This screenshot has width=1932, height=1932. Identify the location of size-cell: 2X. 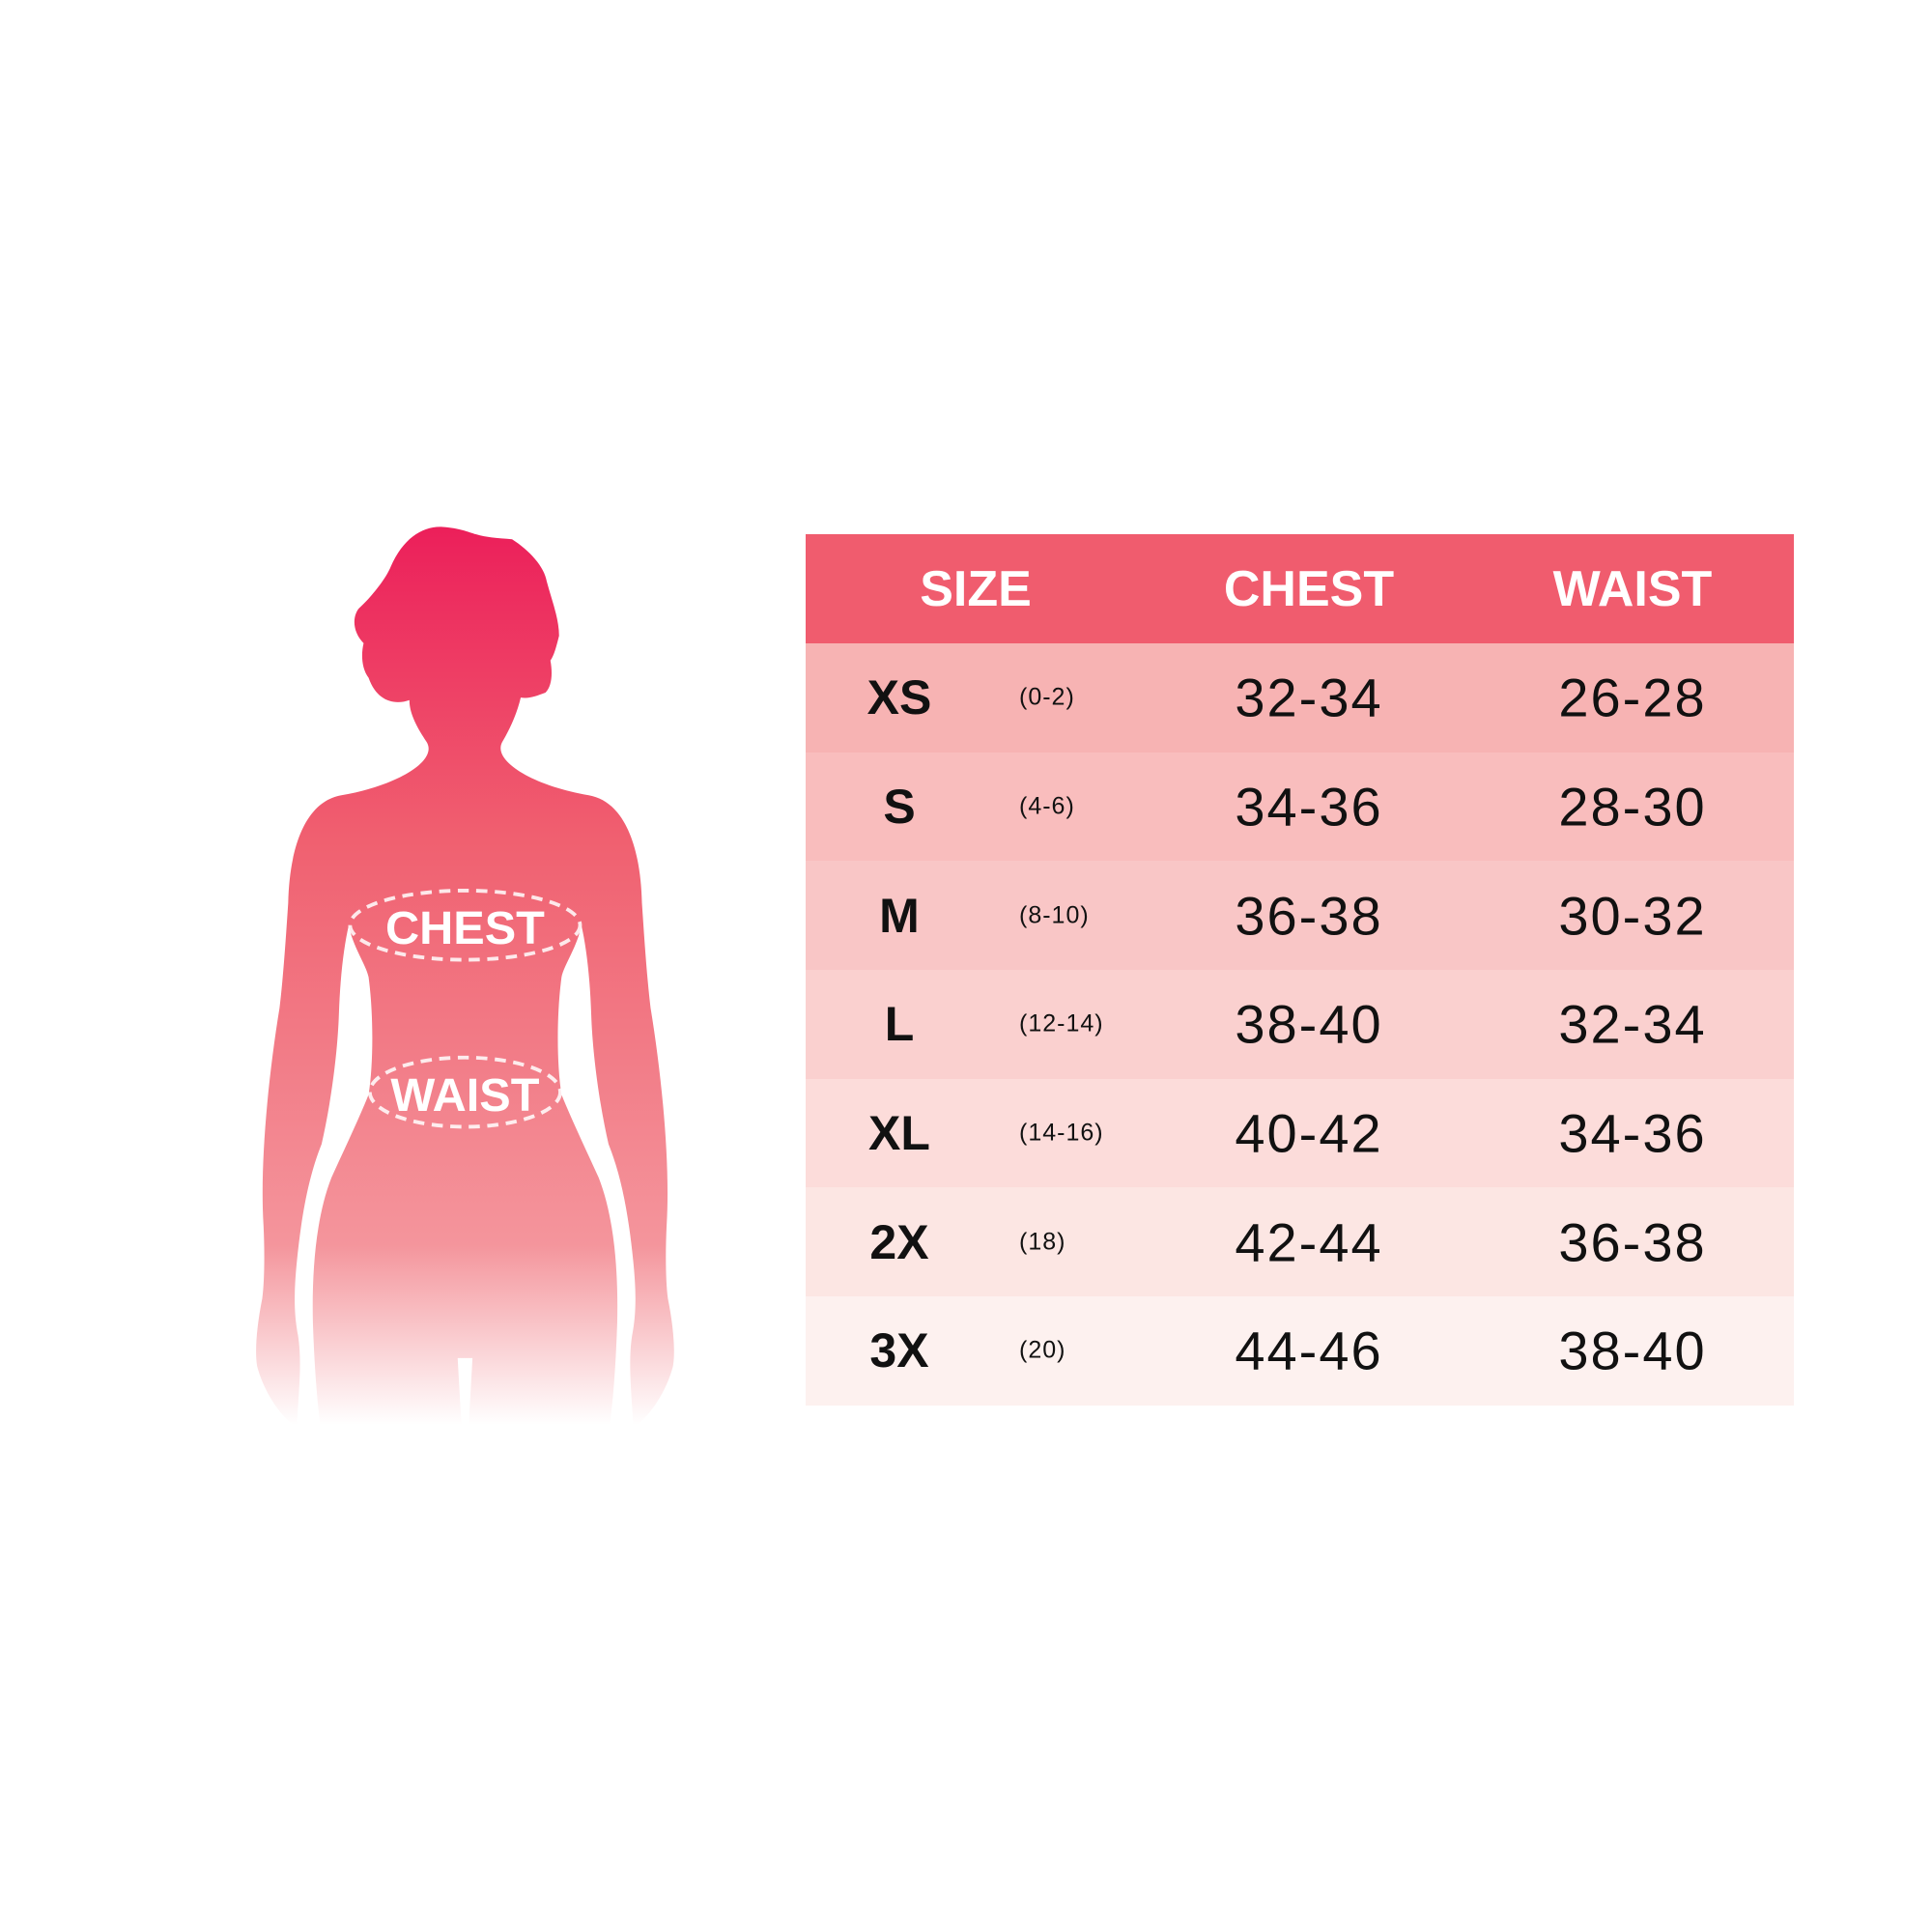
(899, 1241).